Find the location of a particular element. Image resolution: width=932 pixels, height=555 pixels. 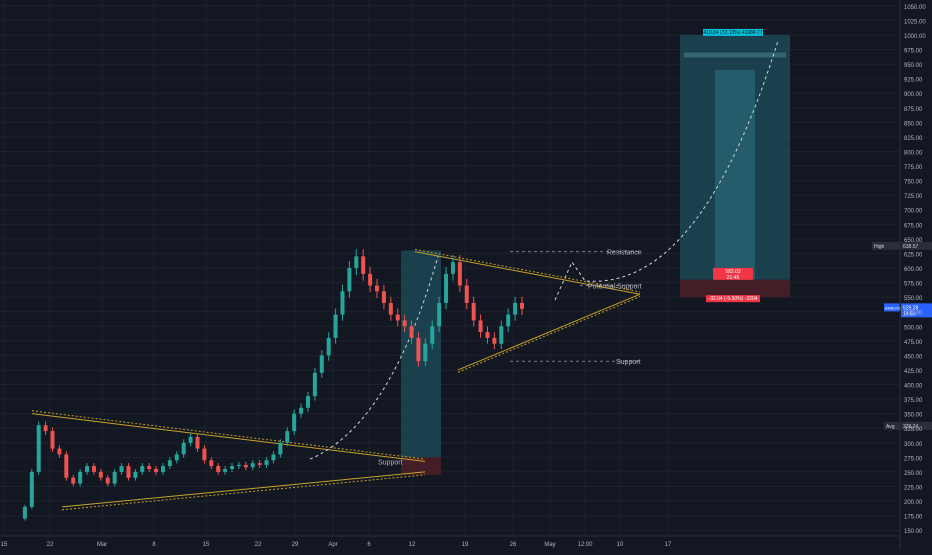

avg-label: Avg is located at coordinates (890, 427).